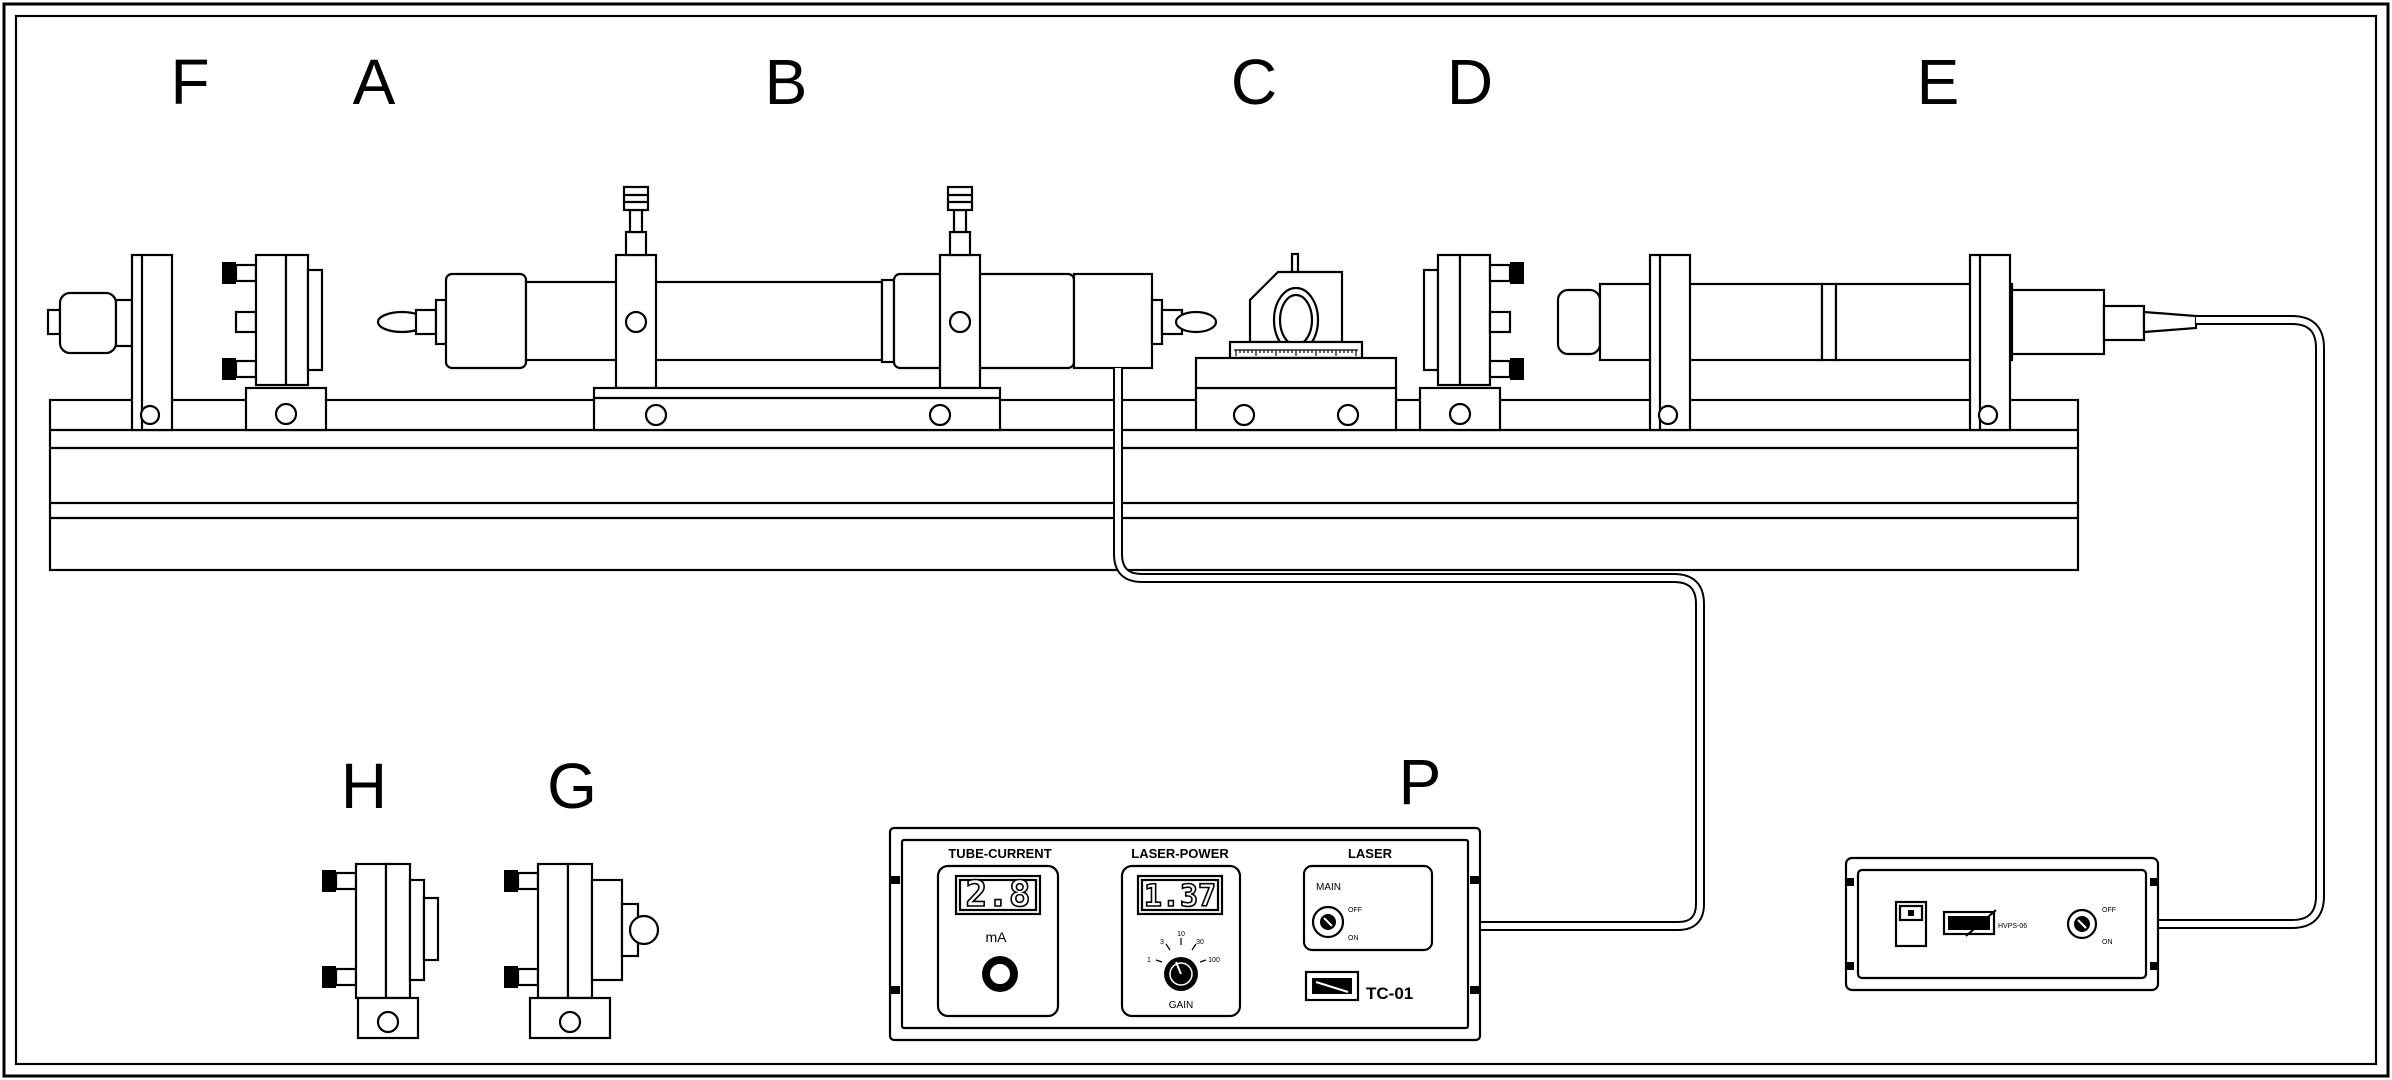 This screenshot has height=1080, width=2392. Describe the element at coordinates (2012, 926) in the screenshot. I see `psu-model: HVPS-06` at that location.